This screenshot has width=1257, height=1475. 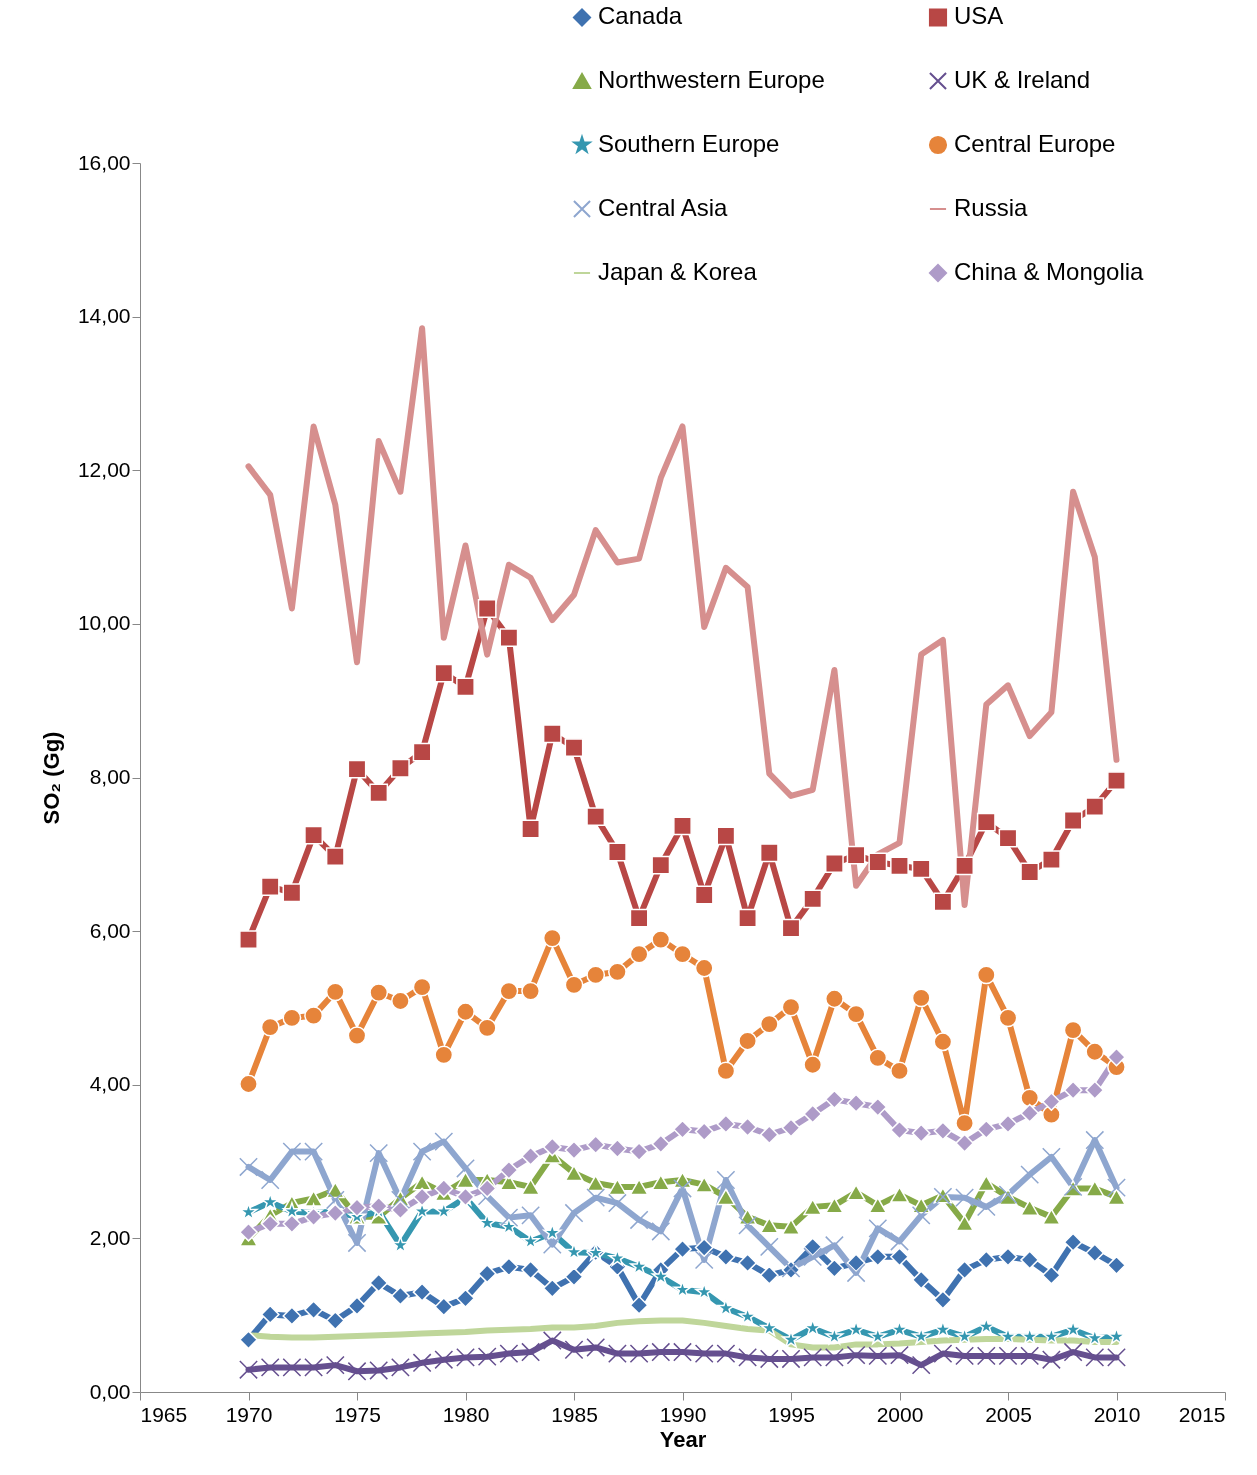 I want to click on legend-label: Northwestern Europe, so click(x=711, y=79).